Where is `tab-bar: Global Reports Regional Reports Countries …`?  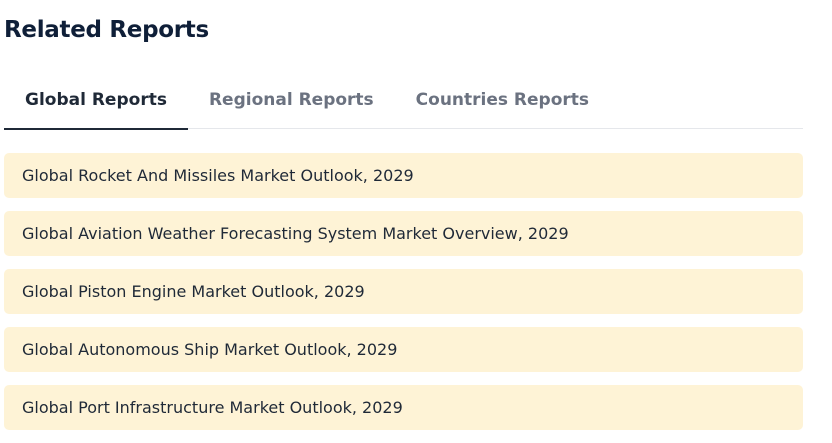 tab-bar: Global Reports Regional Reports Countries … is located at coordinates (403, 104).